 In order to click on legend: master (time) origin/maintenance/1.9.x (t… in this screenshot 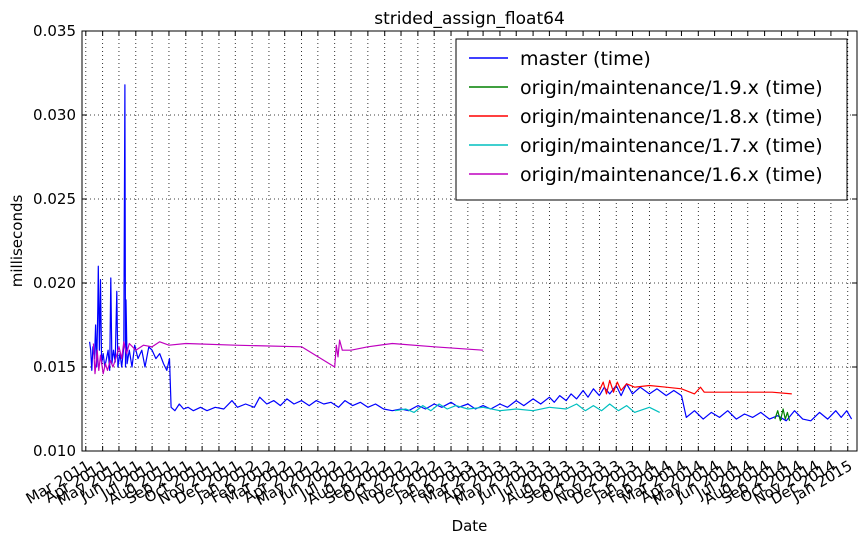, I will do `click(651, 119)`.